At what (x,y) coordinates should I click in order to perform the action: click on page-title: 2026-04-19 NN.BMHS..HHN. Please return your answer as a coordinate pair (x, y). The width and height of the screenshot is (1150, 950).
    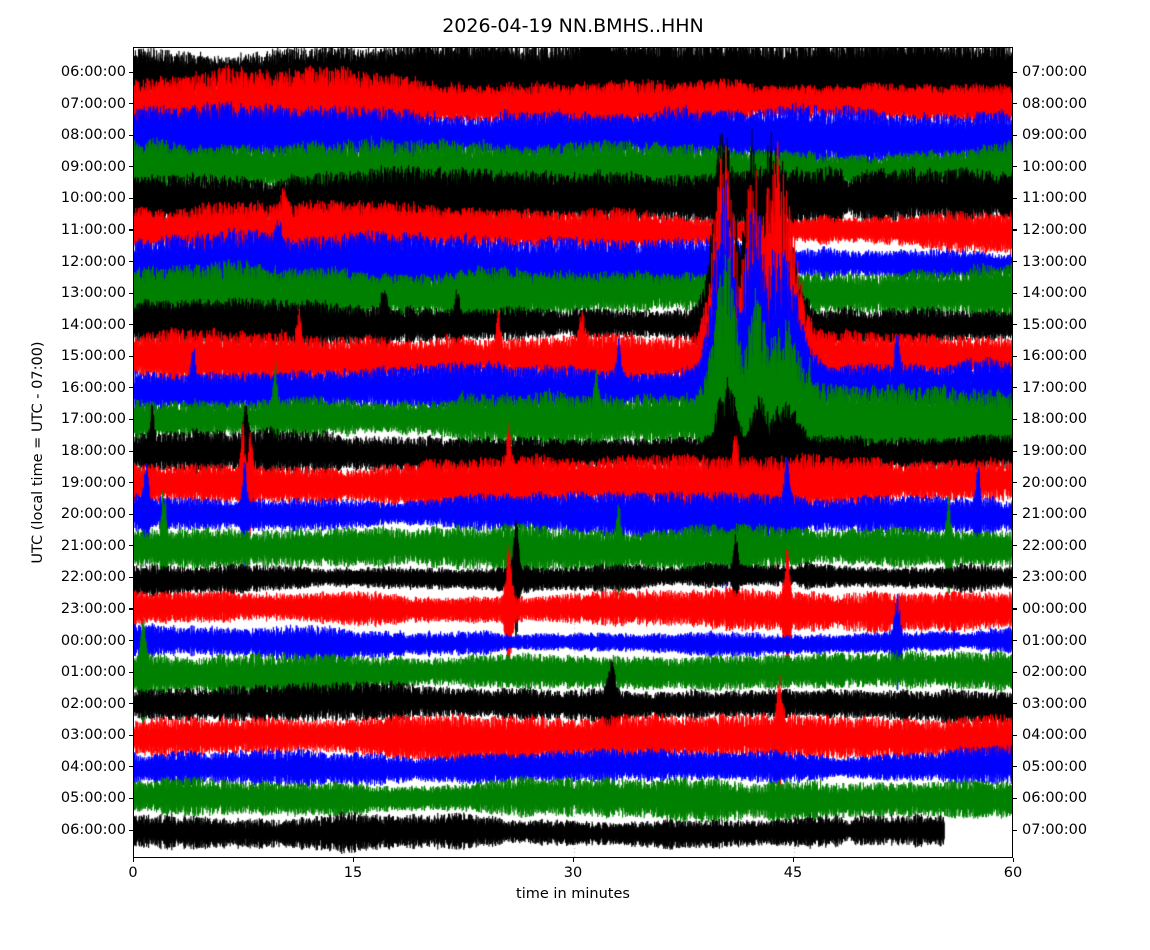
    Looking at the image, I should click on (573, 26).